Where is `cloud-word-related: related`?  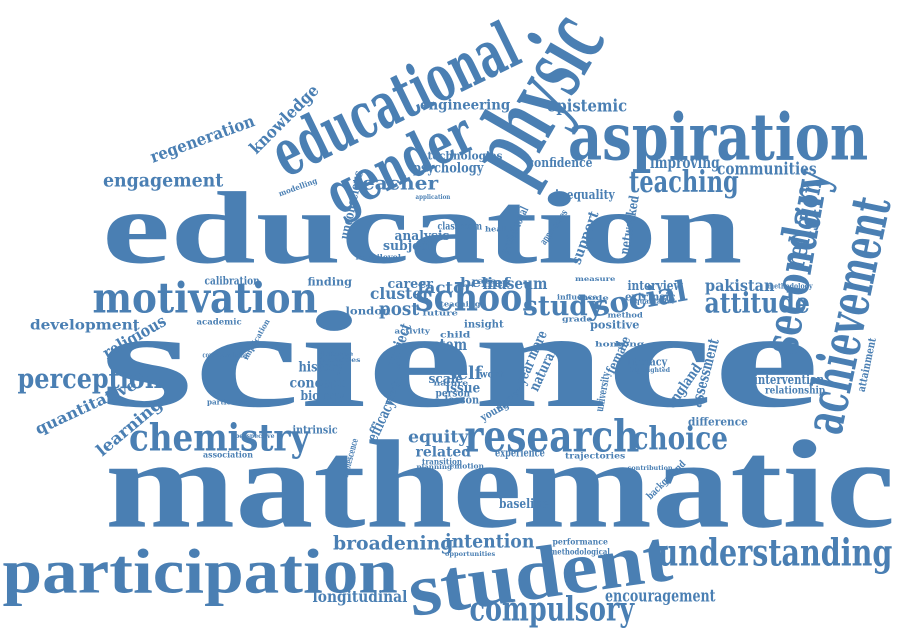 cloud-word-related: related is located at coordinates (443, 451).